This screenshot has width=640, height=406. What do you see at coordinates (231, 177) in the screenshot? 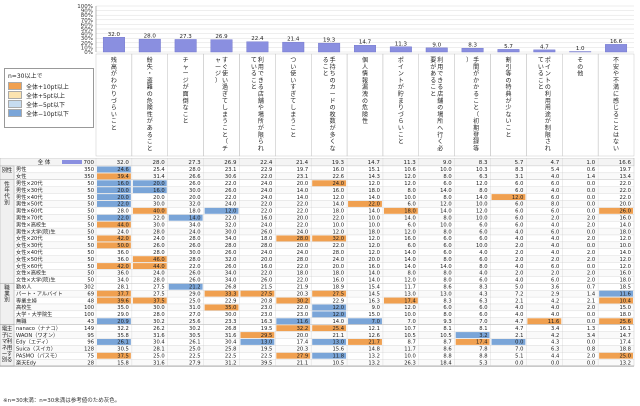
I see `table-cell: 30.6` at bounding box center [231, 177].